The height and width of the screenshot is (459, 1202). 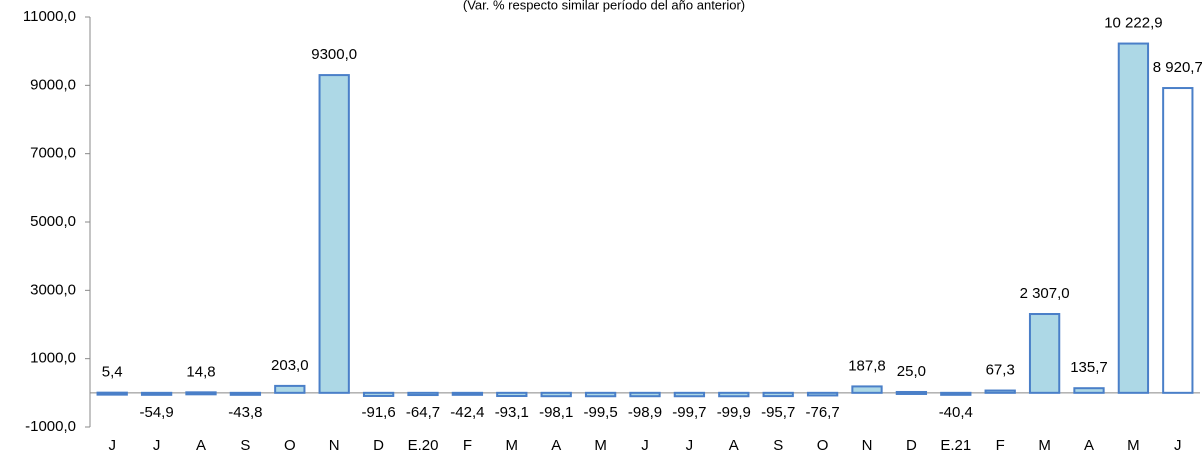 What do you see at coordinates (245, 412) in the screenshot?
I see `data-label: -43,8` at bounding box center [245, 412].